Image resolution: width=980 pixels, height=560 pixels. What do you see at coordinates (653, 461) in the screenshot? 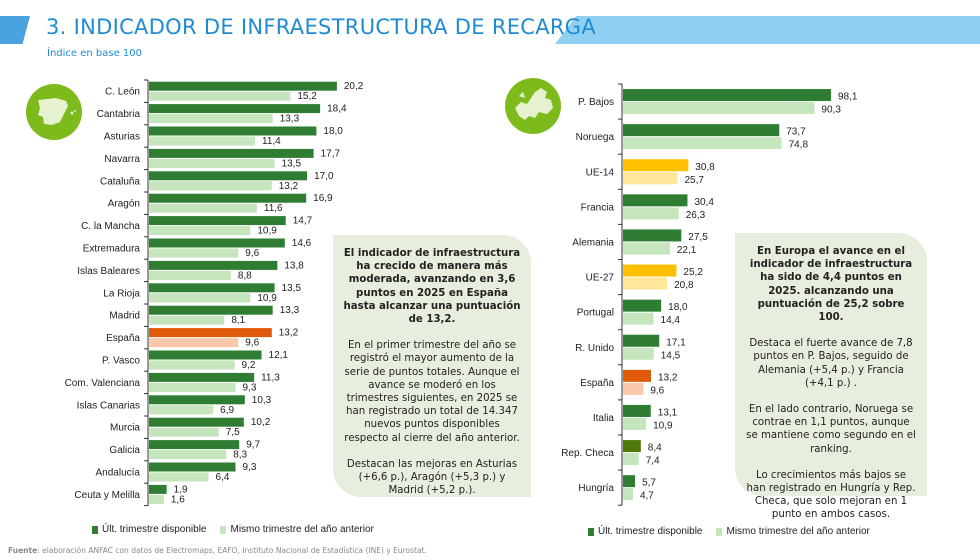
I see `data-label: 7,4` at bounding box center [653, 461].